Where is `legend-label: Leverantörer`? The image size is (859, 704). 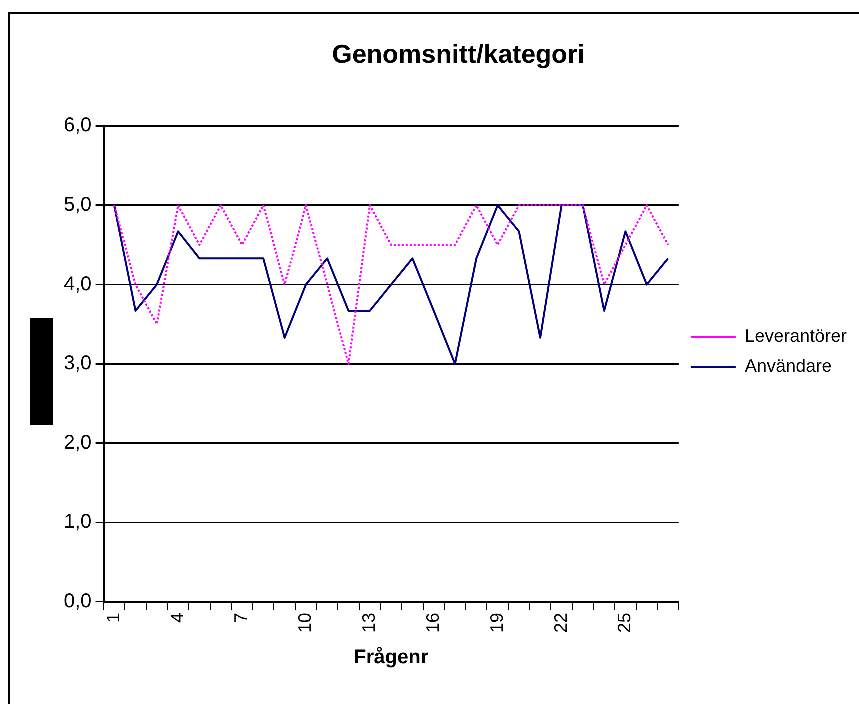
legend-label: Leverantörer is located at coordinates (796, 336).